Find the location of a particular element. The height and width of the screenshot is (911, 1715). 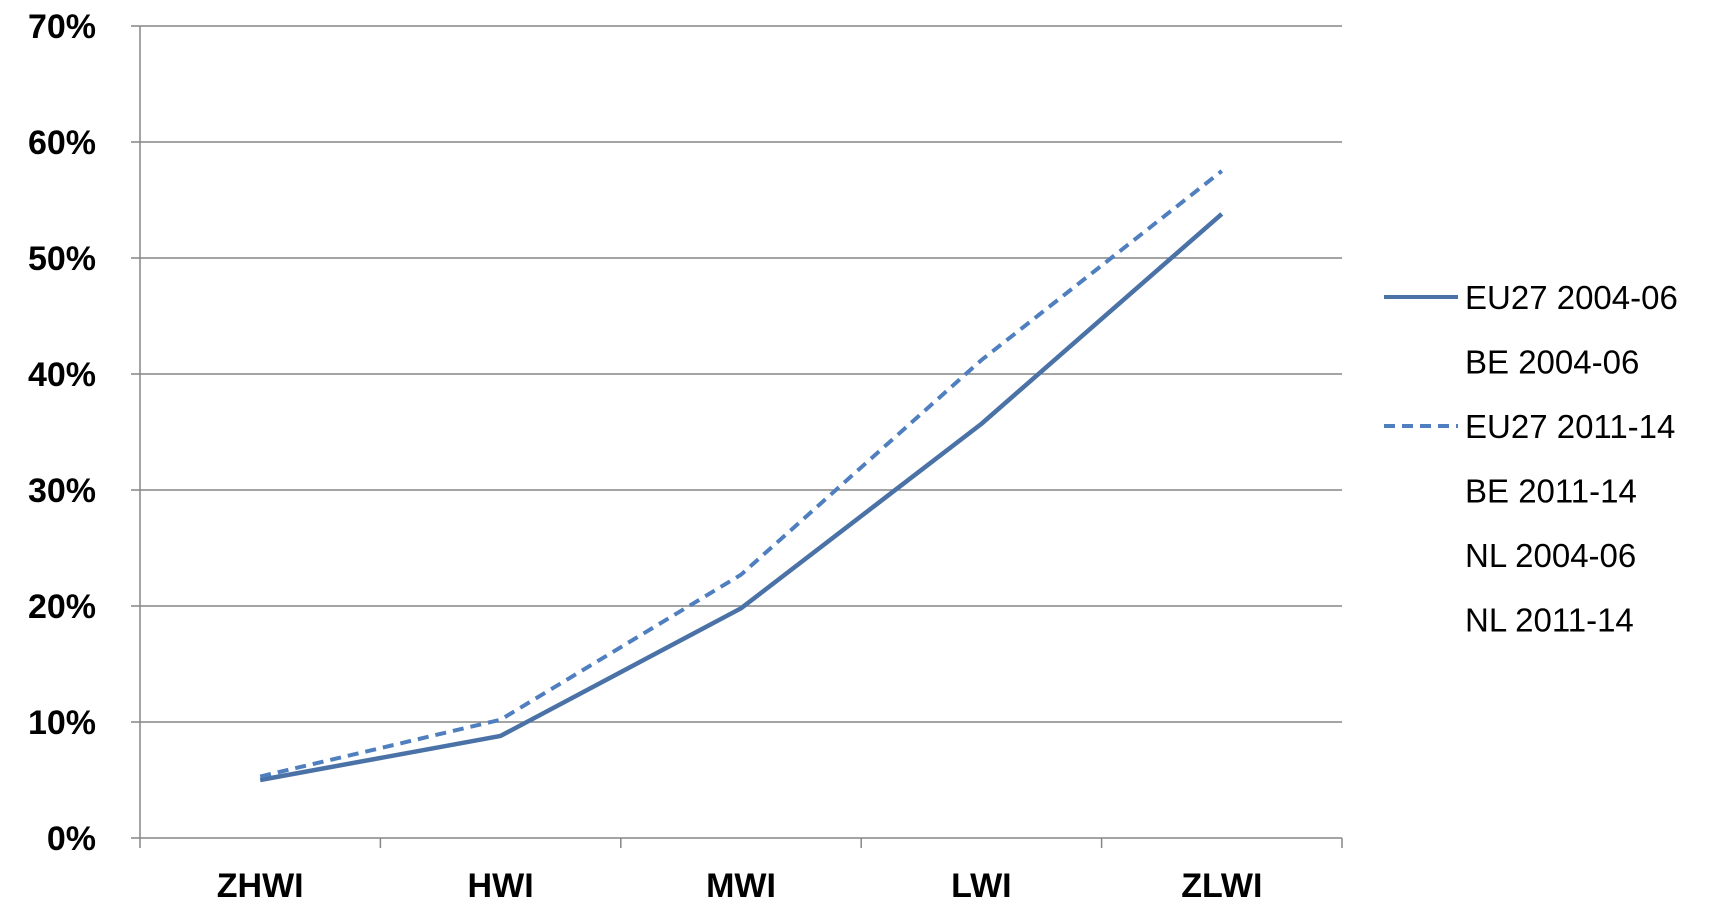

y-tick-labels: 0% 10% 20% 30% 40% 50% 60% 70% is located at coordinates (62, 433).